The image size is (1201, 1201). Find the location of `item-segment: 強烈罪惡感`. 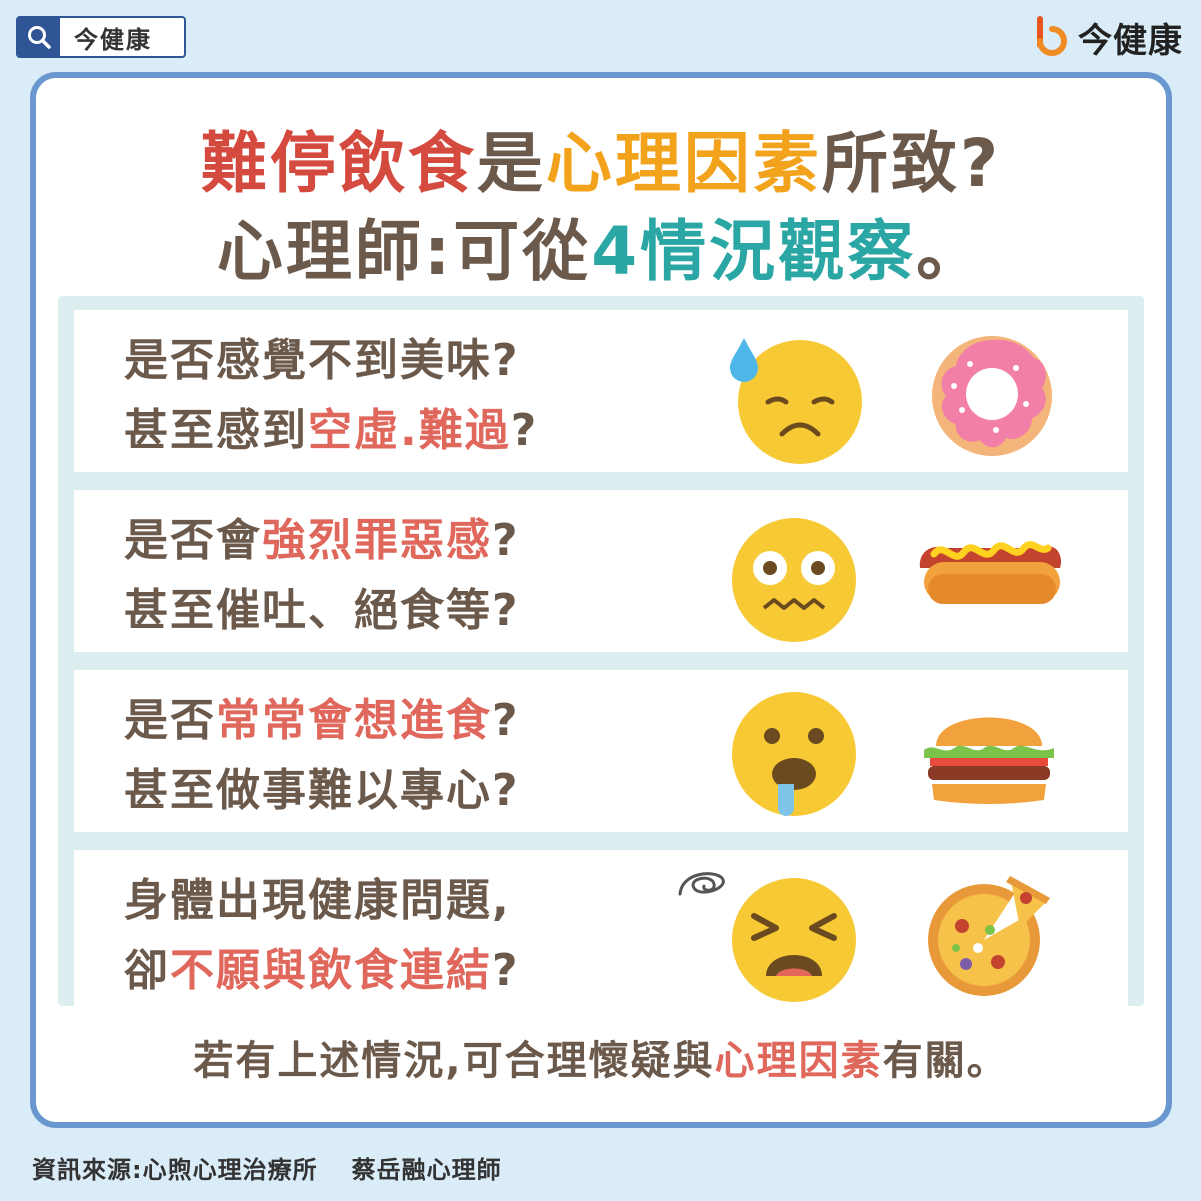

item-segment: 強烈罪惡感 is located at coordinates (377, 540).